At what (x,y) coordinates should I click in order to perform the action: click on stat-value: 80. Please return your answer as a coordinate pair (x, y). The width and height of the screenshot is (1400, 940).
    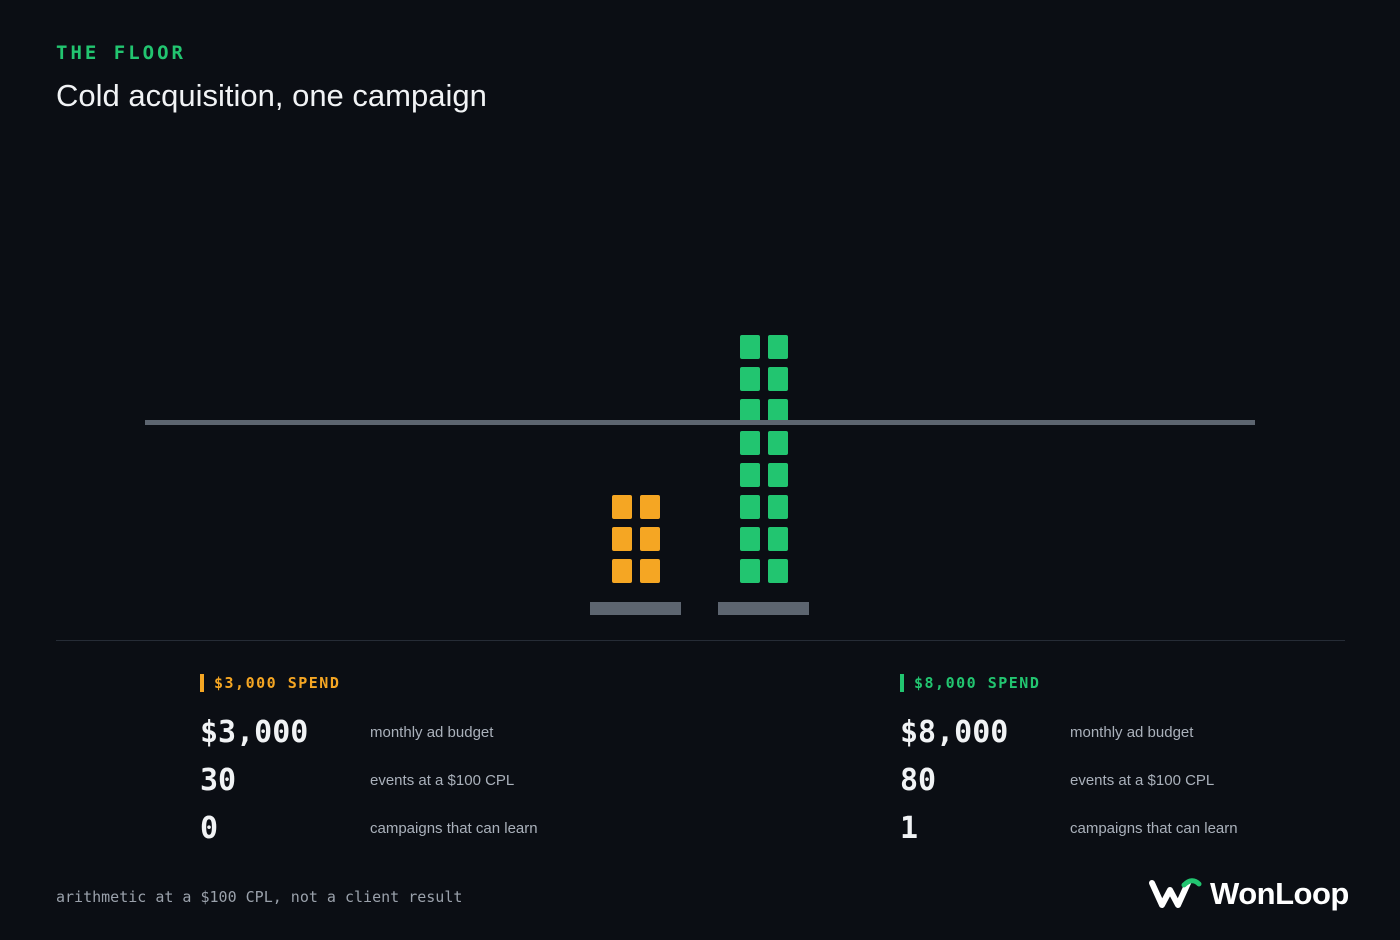
    Looking at the image, I should click on (918, 780).